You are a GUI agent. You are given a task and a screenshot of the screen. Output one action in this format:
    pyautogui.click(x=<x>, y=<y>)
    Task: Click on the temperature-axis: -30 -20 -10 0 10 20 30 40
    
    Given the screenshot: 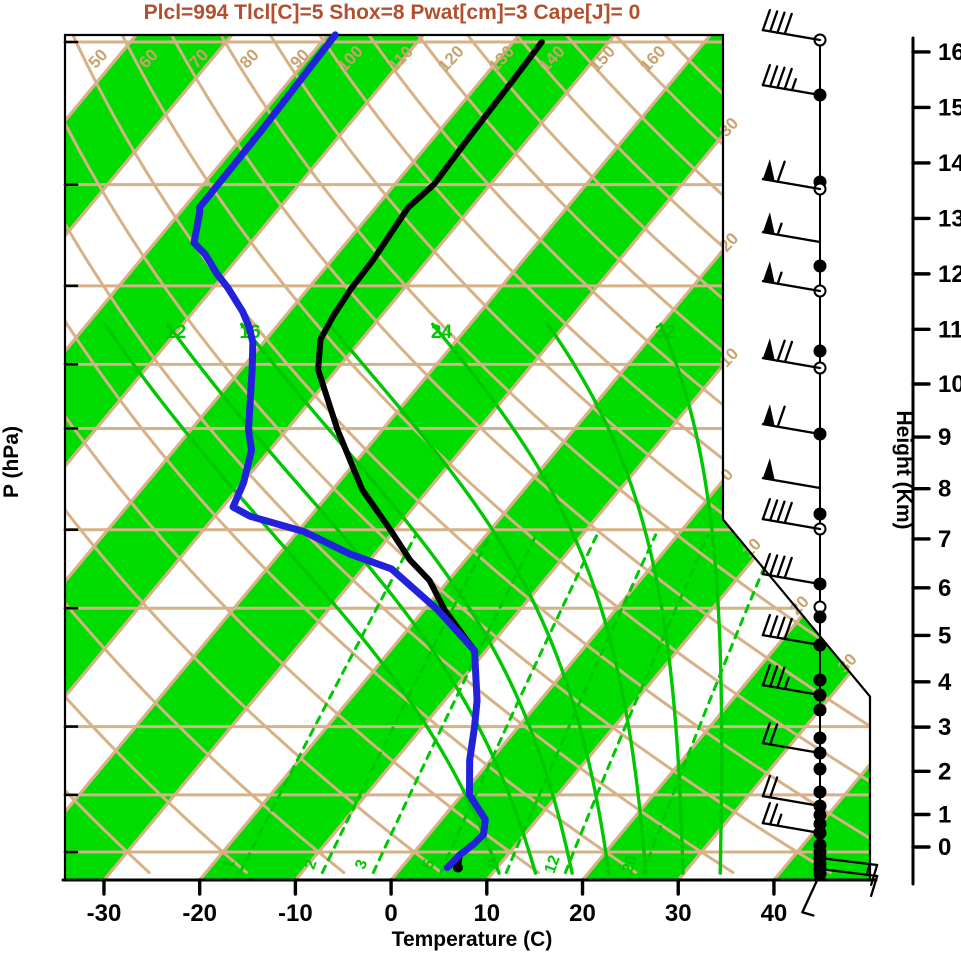 What is the action you would take?
    pyautogui.click(x=469, y=902)
    